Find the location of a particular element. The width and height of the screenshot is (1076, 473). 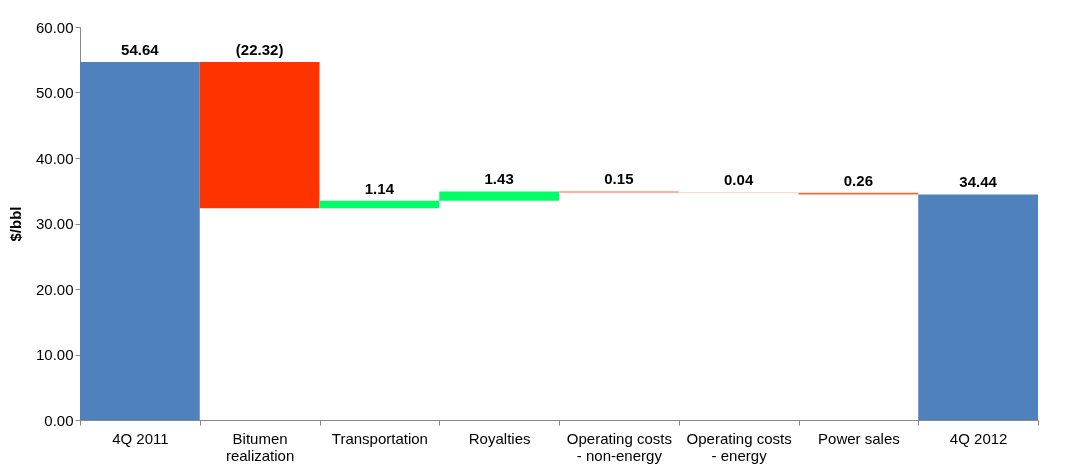

y-tick-label: 30.00 is located at coordinates (54, 223).